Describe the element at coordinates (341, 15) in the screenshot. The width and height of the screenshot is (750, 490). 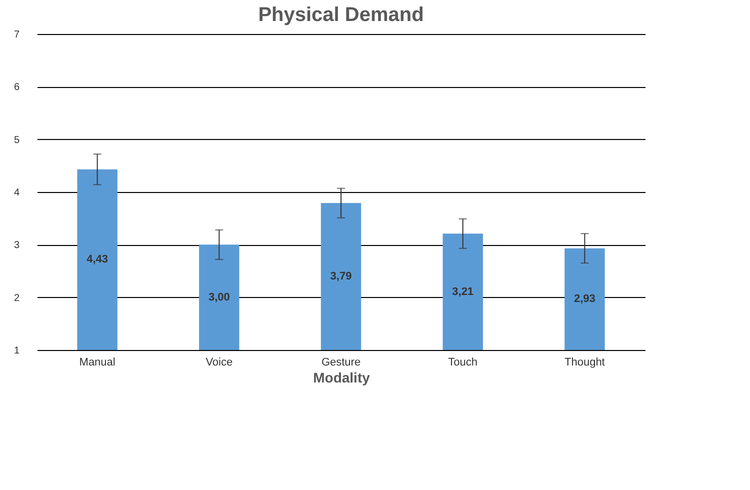
I see `chart-title: Physical Demand` at that location.